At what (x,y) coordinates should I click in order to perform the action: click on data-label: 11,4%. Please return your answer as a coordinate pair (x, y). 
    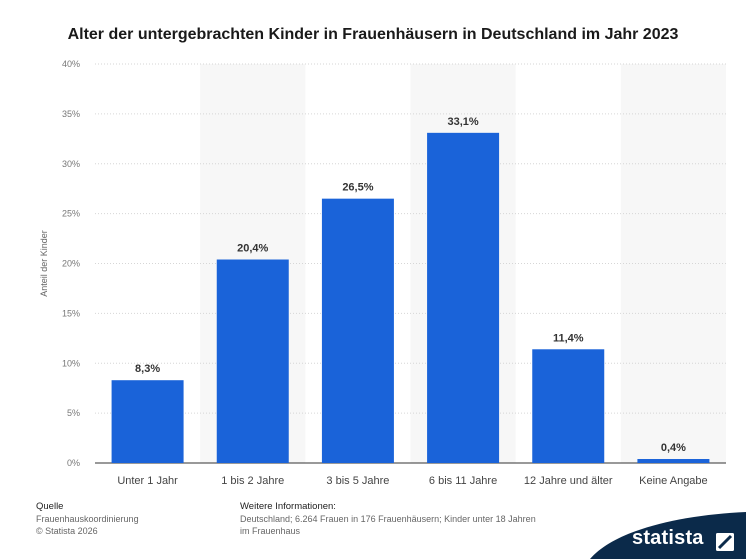
    Looking at the image, I should click on (568, 338).